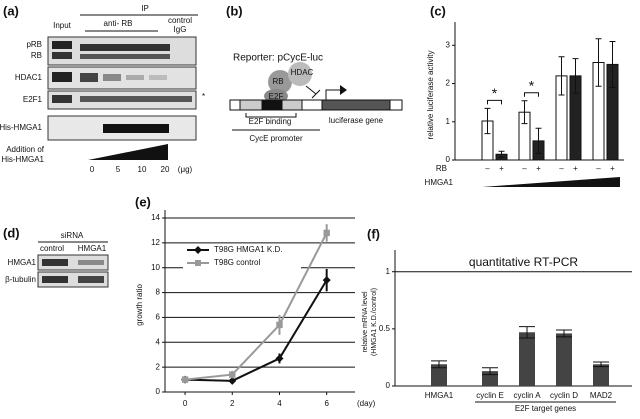 This screenshot has height=419, width=640. Describe the element at coordinates (128, 152) in the screenshot. I see `wedge` at that location.